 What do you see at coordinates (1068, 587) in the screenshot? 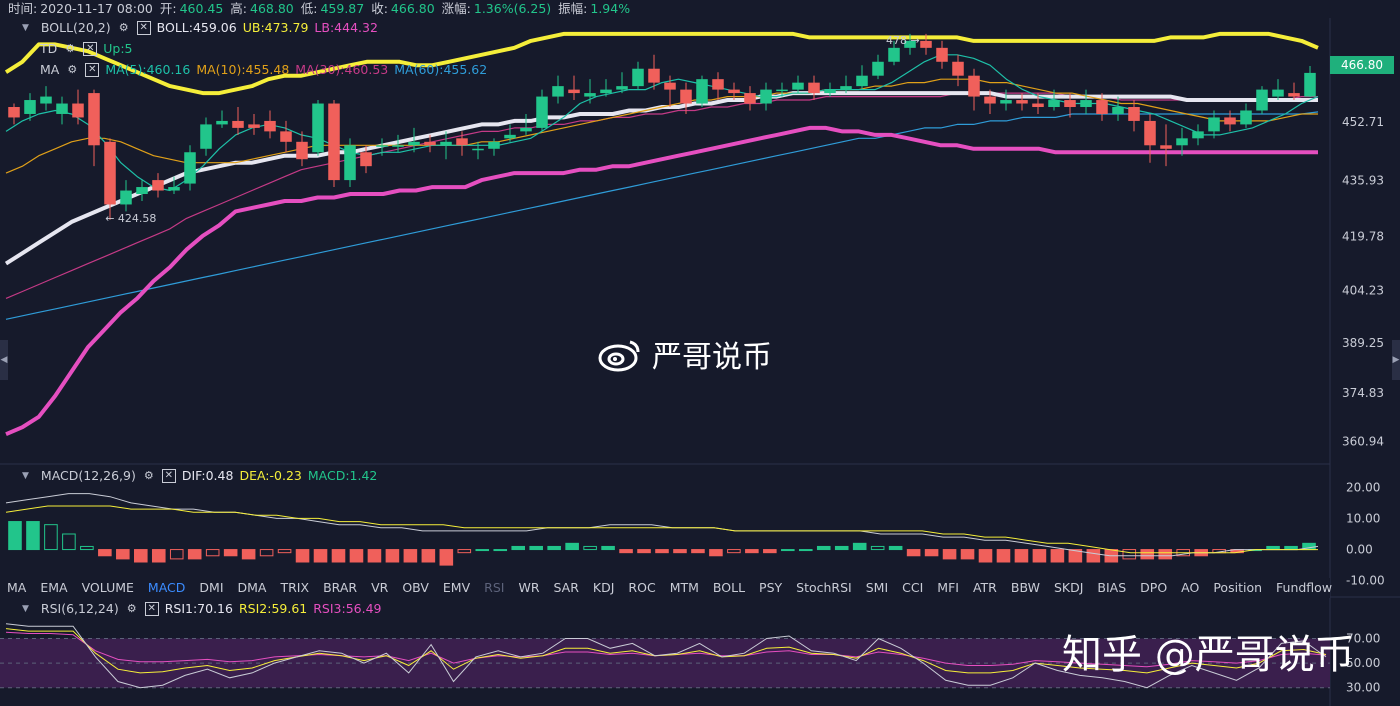
I see `tab-skdj: SKDJ` at bounding box center [1068, 587].